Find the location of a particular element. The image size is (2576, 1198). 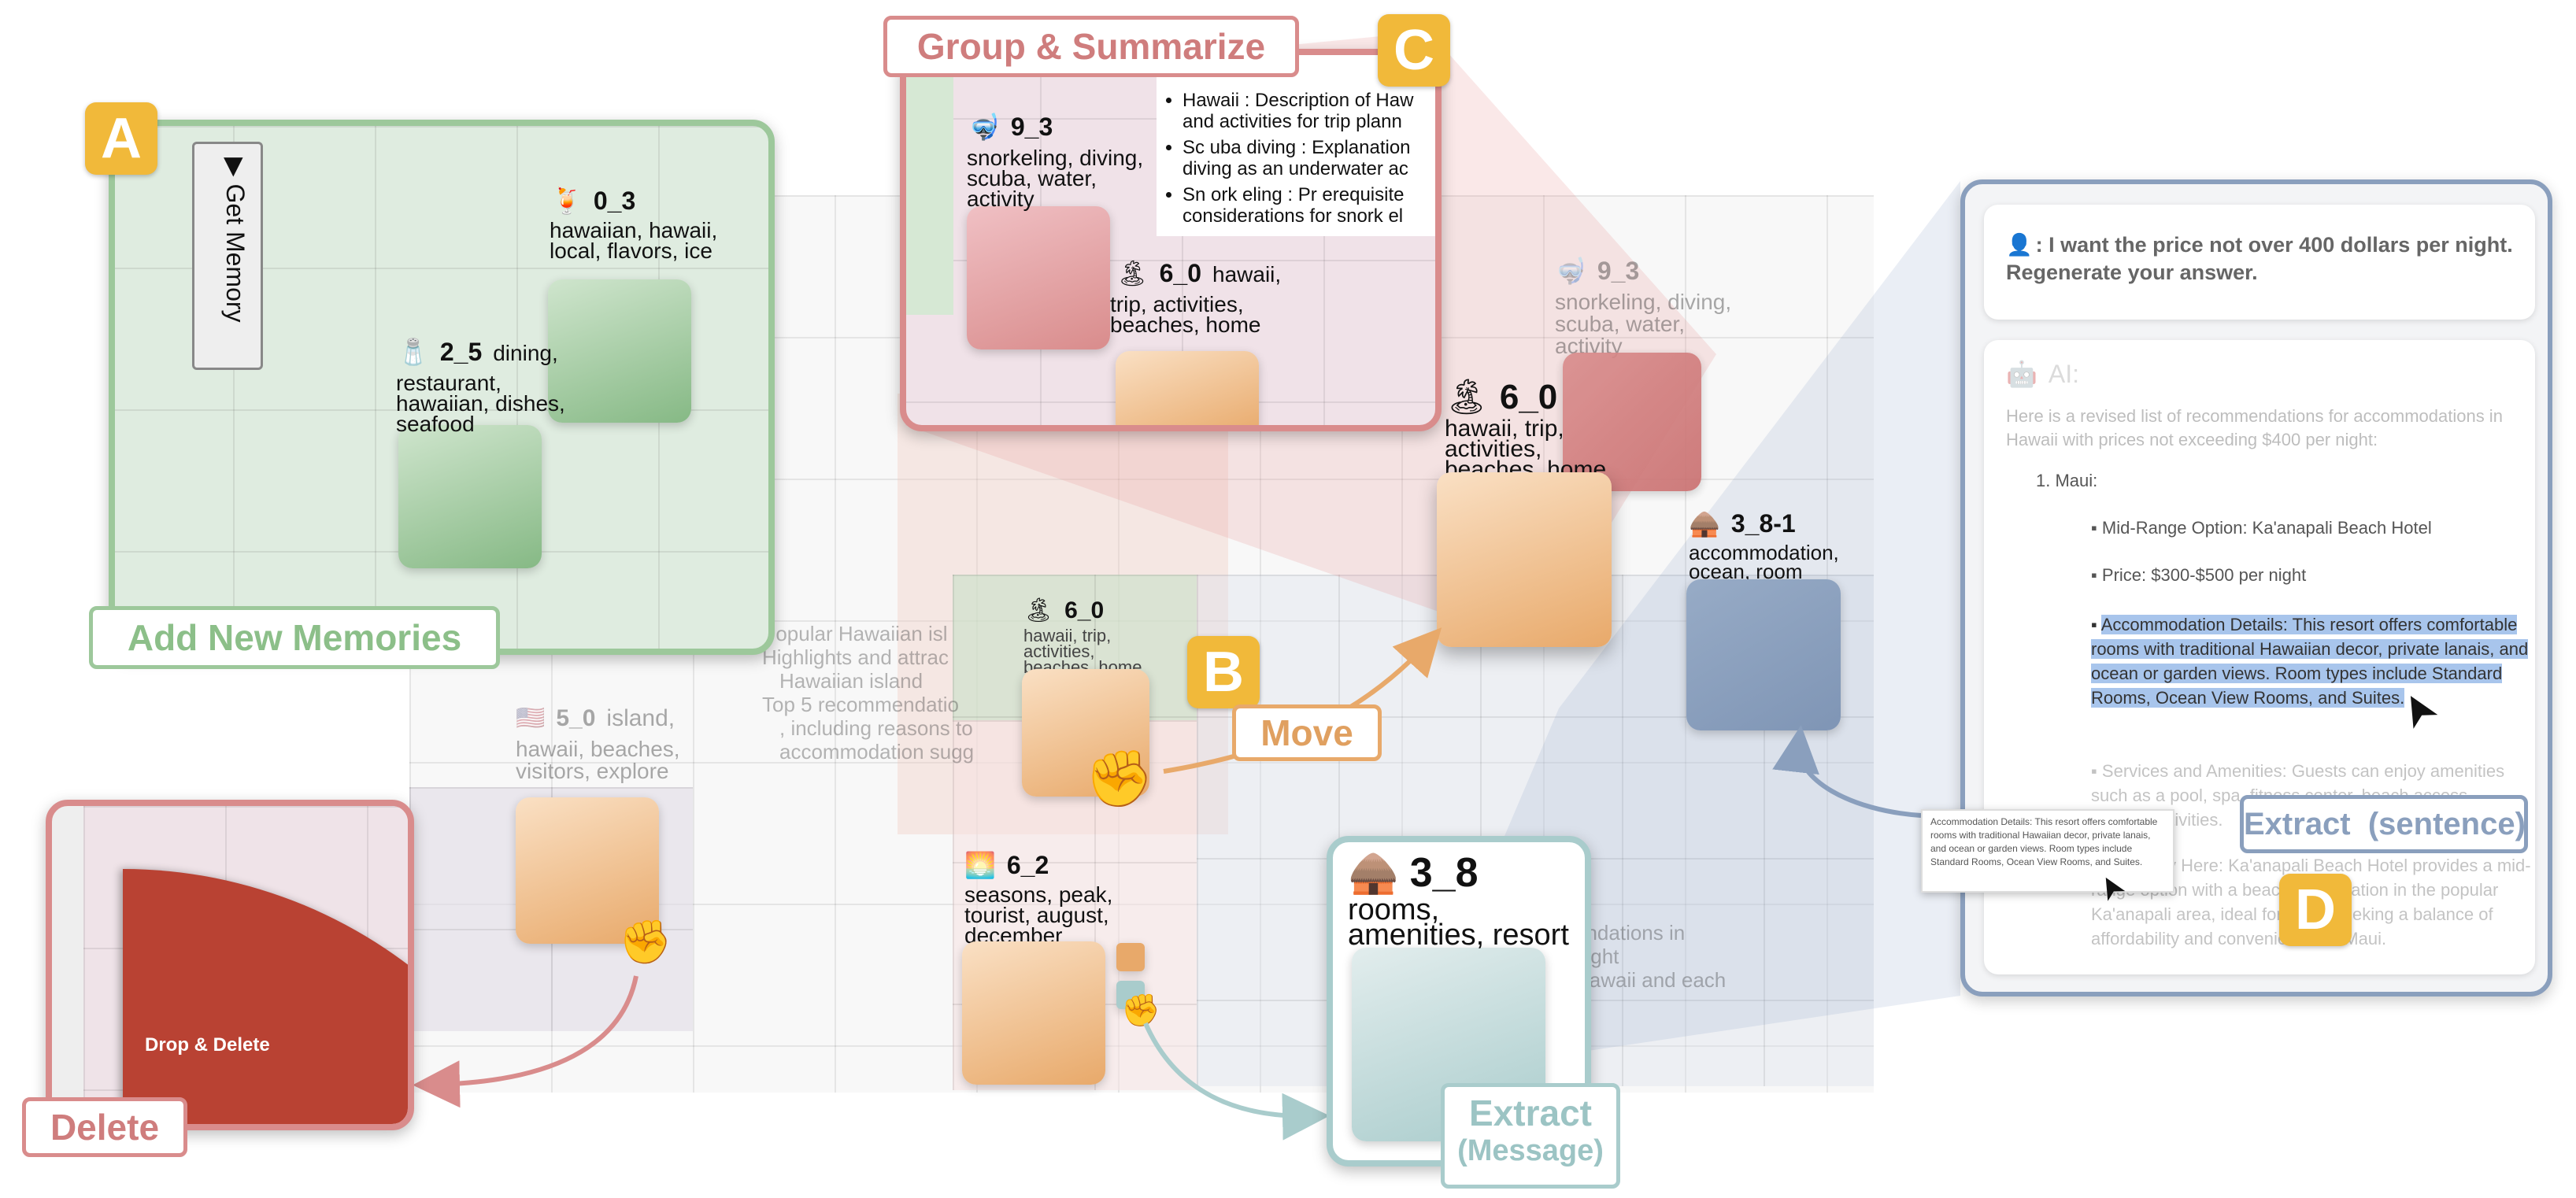

node-9-3-c-title: 🤿 9_3 is located at coordinates (1010, 127).